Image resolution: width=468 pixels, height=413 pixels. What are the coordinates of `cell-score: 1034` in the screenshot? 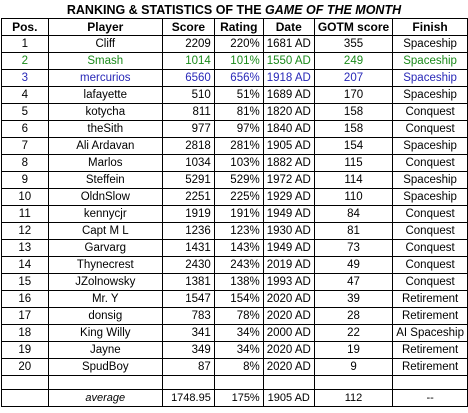 It's located at (188, 163).